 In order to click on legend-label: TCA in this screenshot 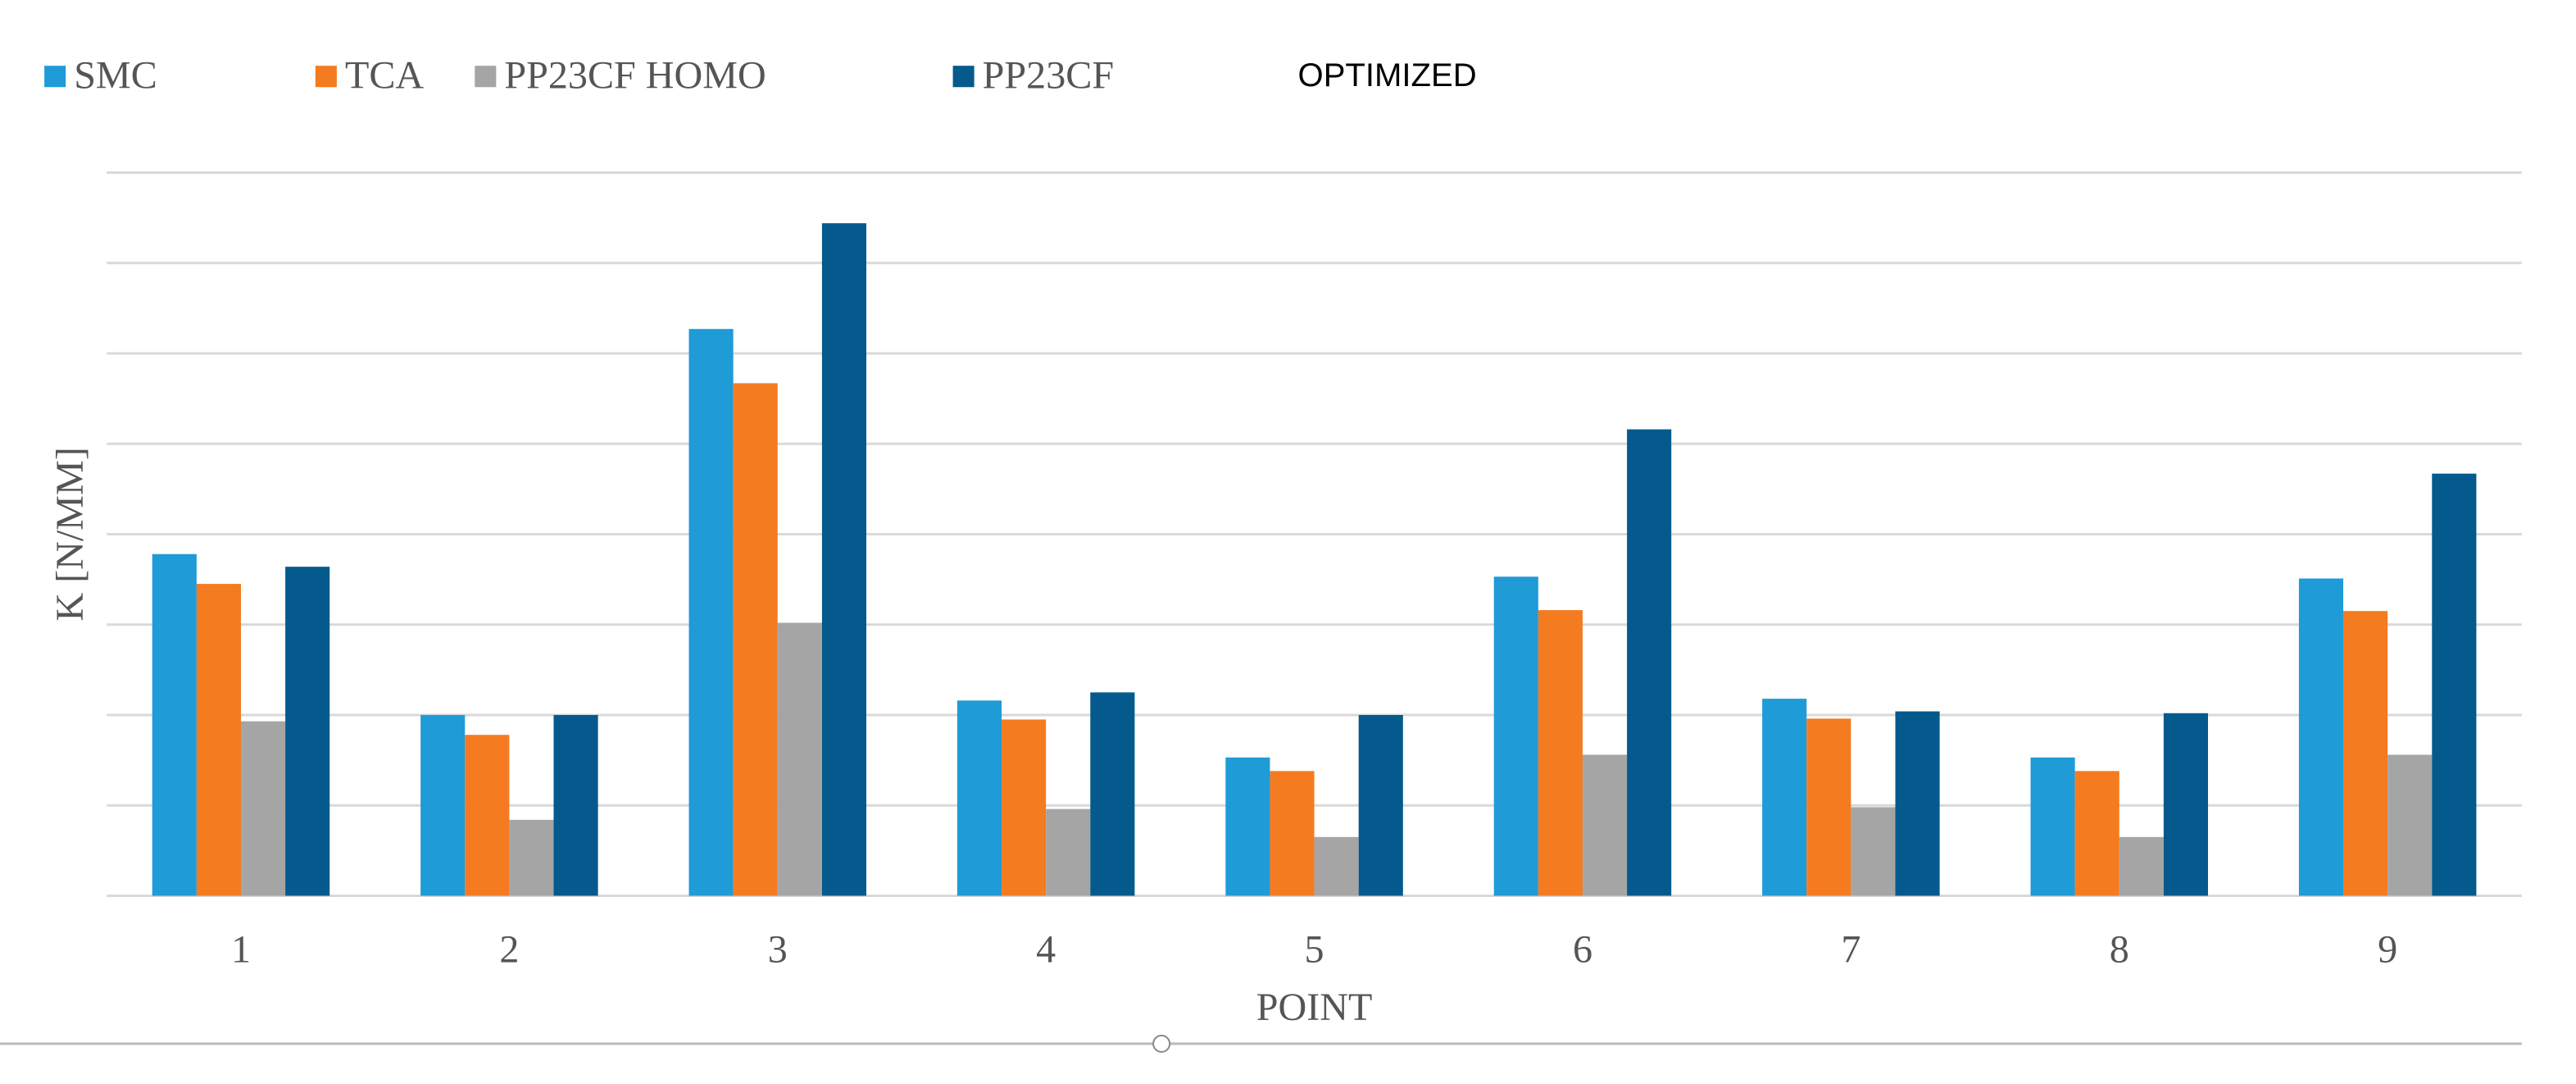, I will do `click(384, 75)`.